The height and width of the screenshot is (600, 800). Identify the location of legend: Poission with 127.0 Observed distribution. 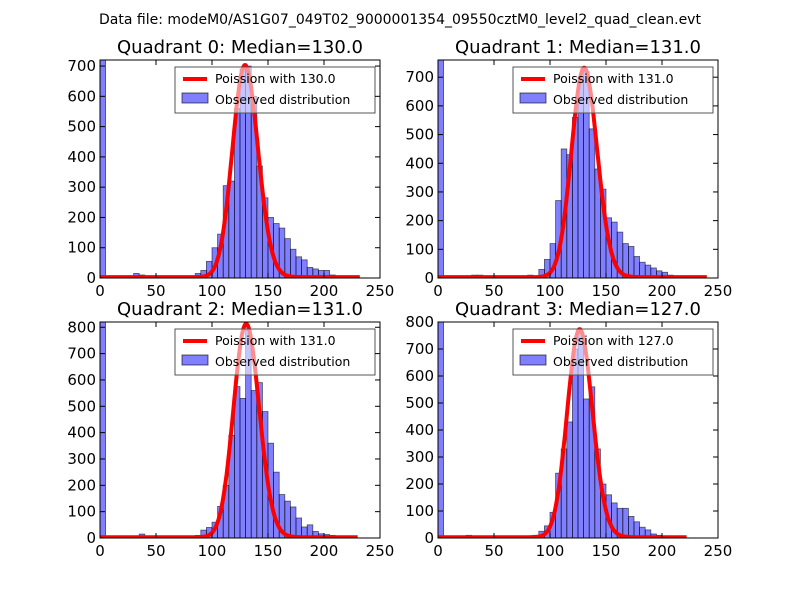
(613, 352).